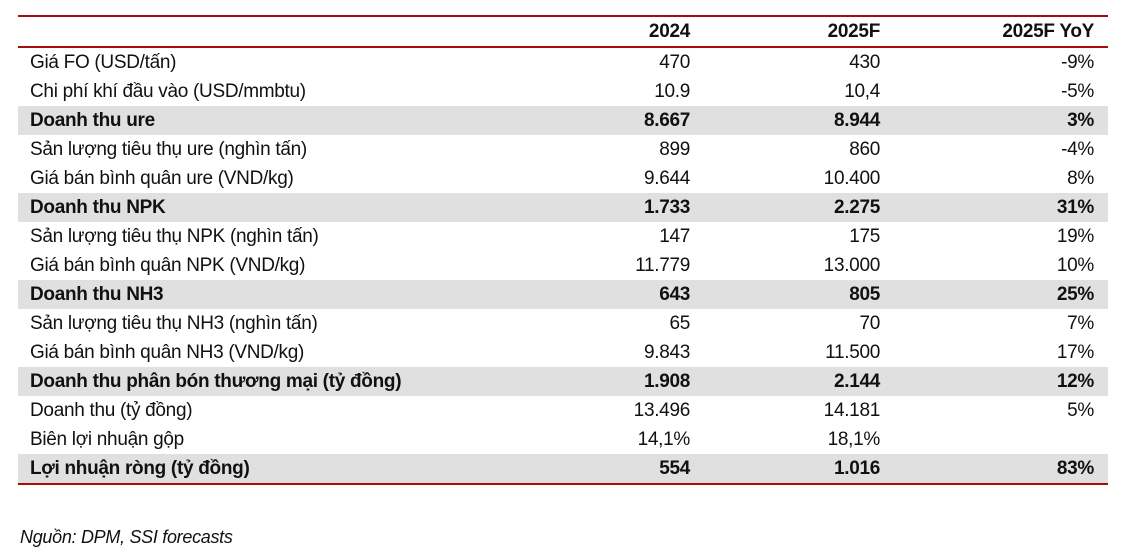 This screenshot has width=1126, height=557. Describe the element at coordinates (674, 62) in the screenshot. I see `cell-2024: 470` at that location.